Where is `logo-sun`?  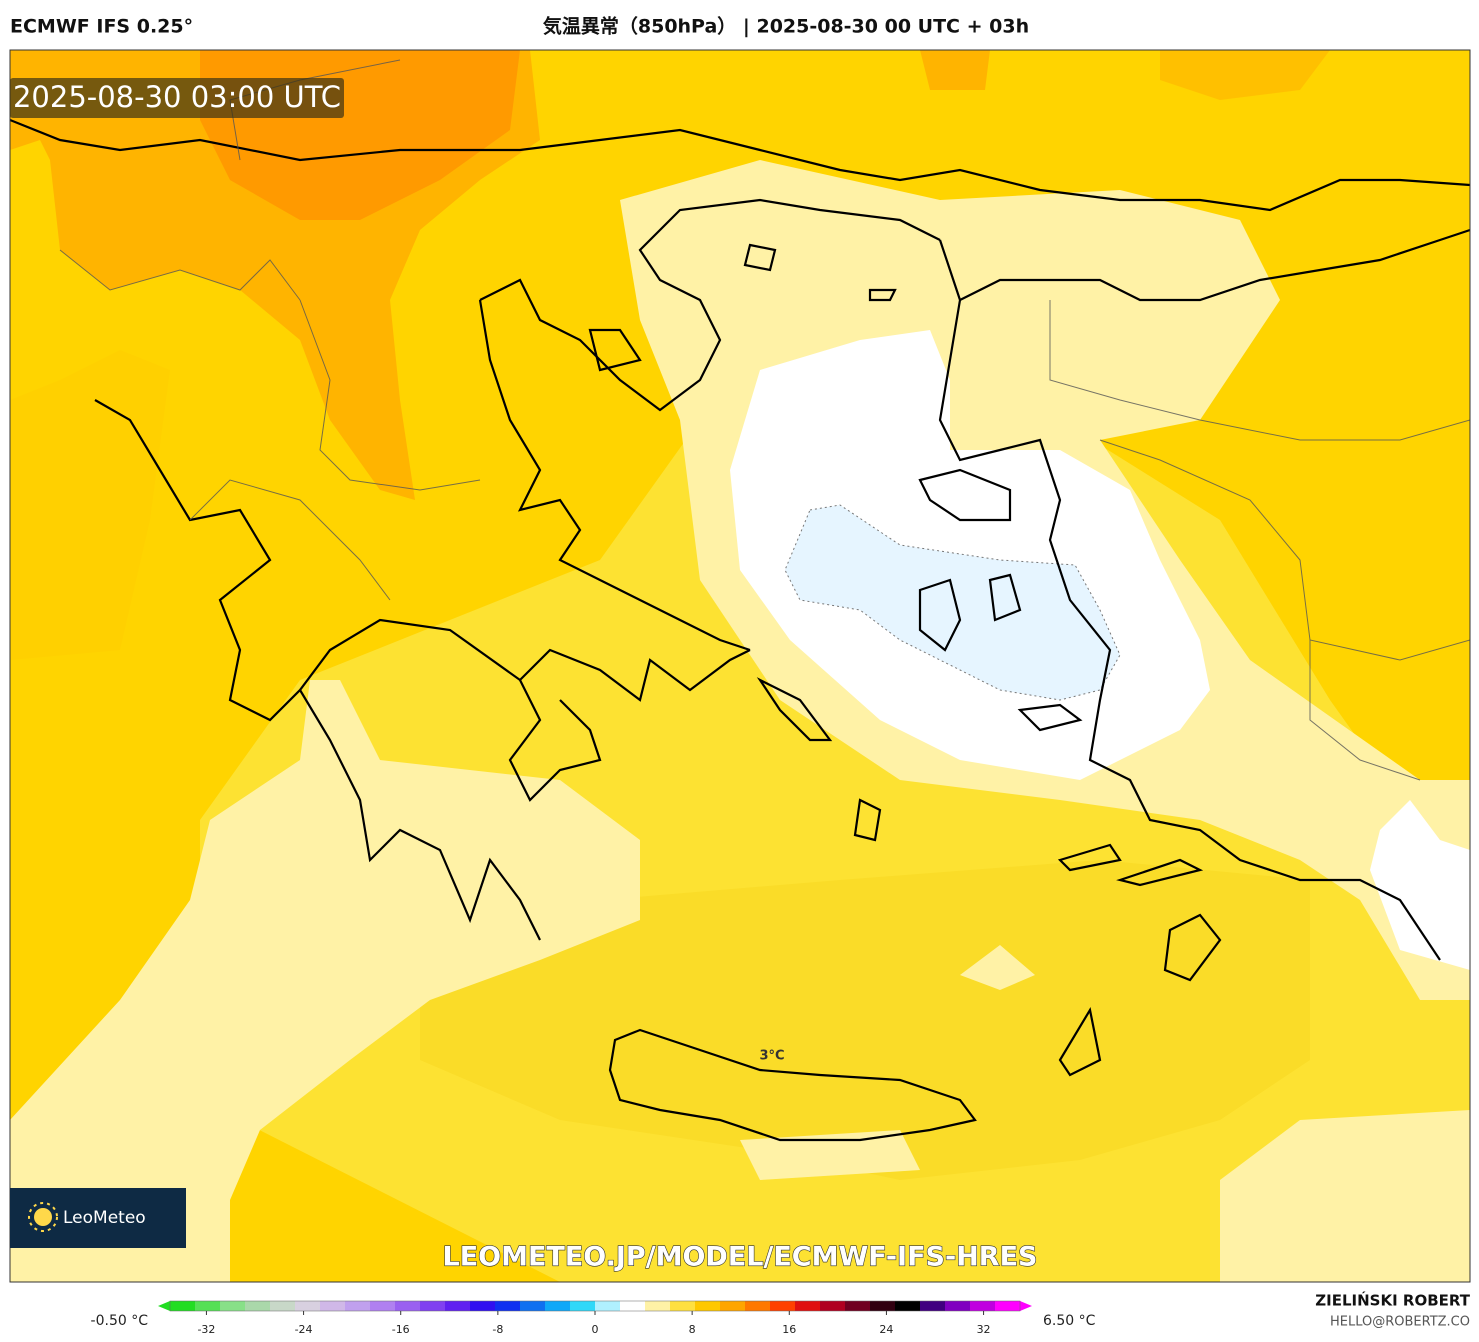 logo-sun is located at coordinates (43, 1217).